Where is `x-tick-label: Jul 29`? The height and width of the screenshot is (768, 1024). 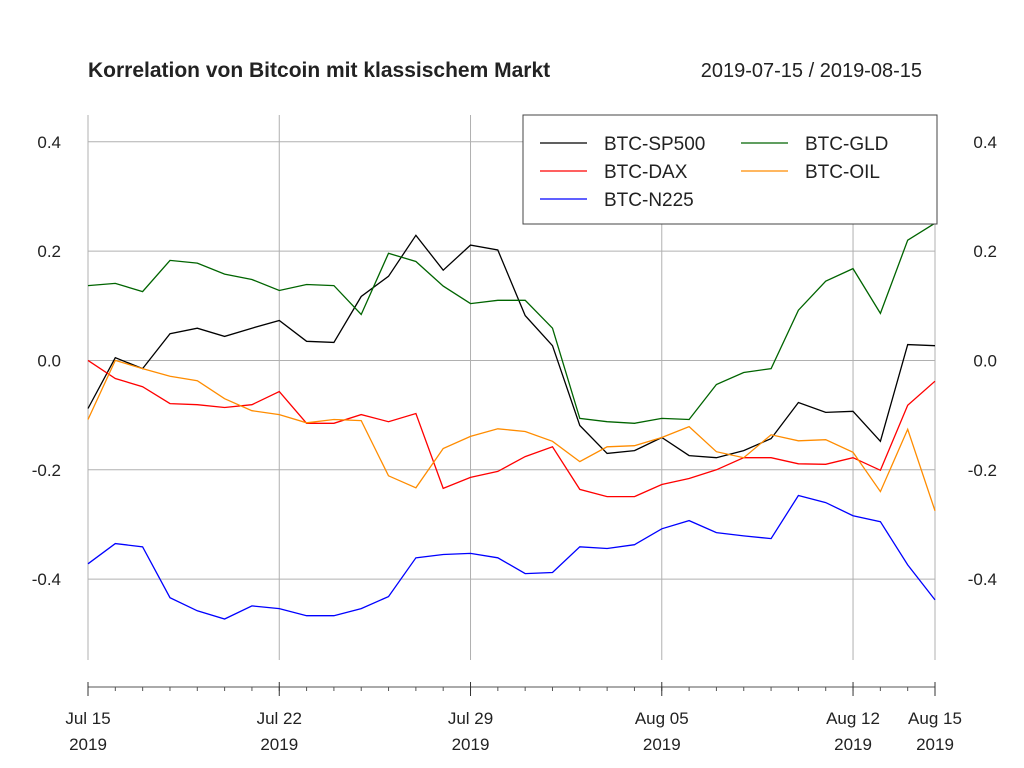 x-tick-label: Jul 29 is located at coordinates (470, 718).